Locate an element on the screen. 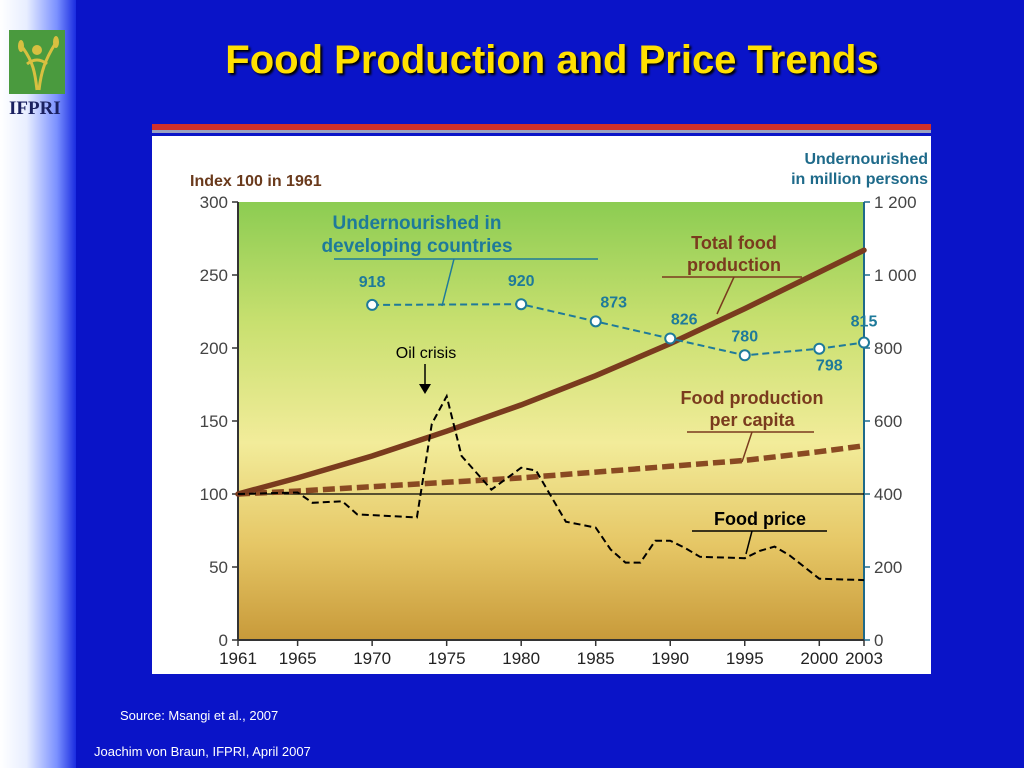 The height and width of the screenshot is (768, 1024). x-tick-label: 1961 is located at coordinates (238, 658).